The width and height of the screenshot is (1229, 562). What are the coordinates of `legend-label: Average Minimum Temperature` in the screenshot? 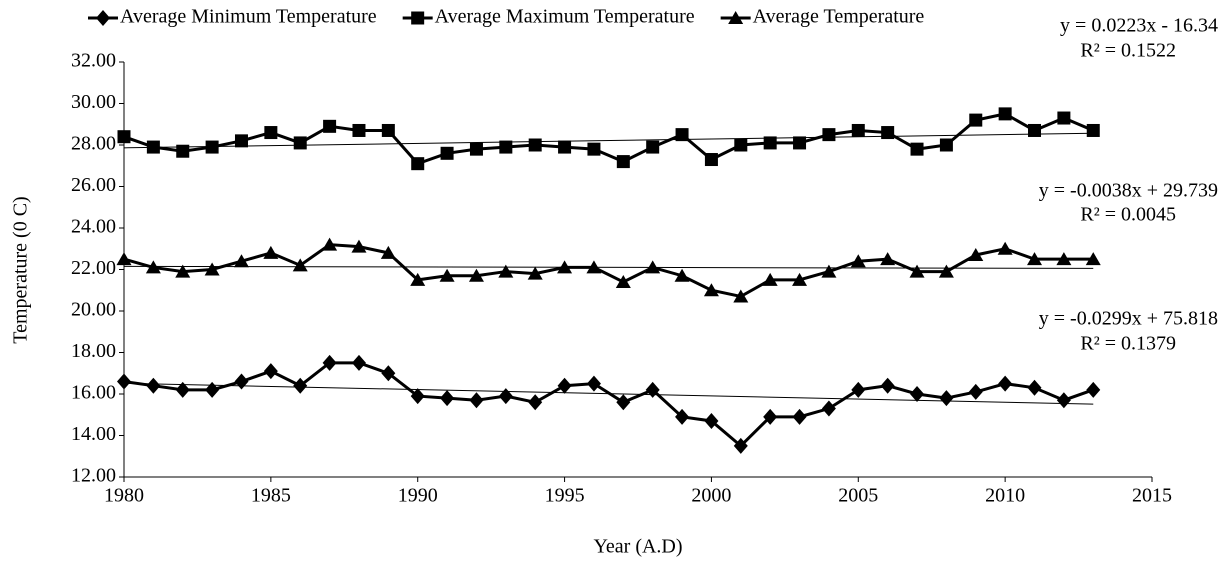 It's located at (248, 17).